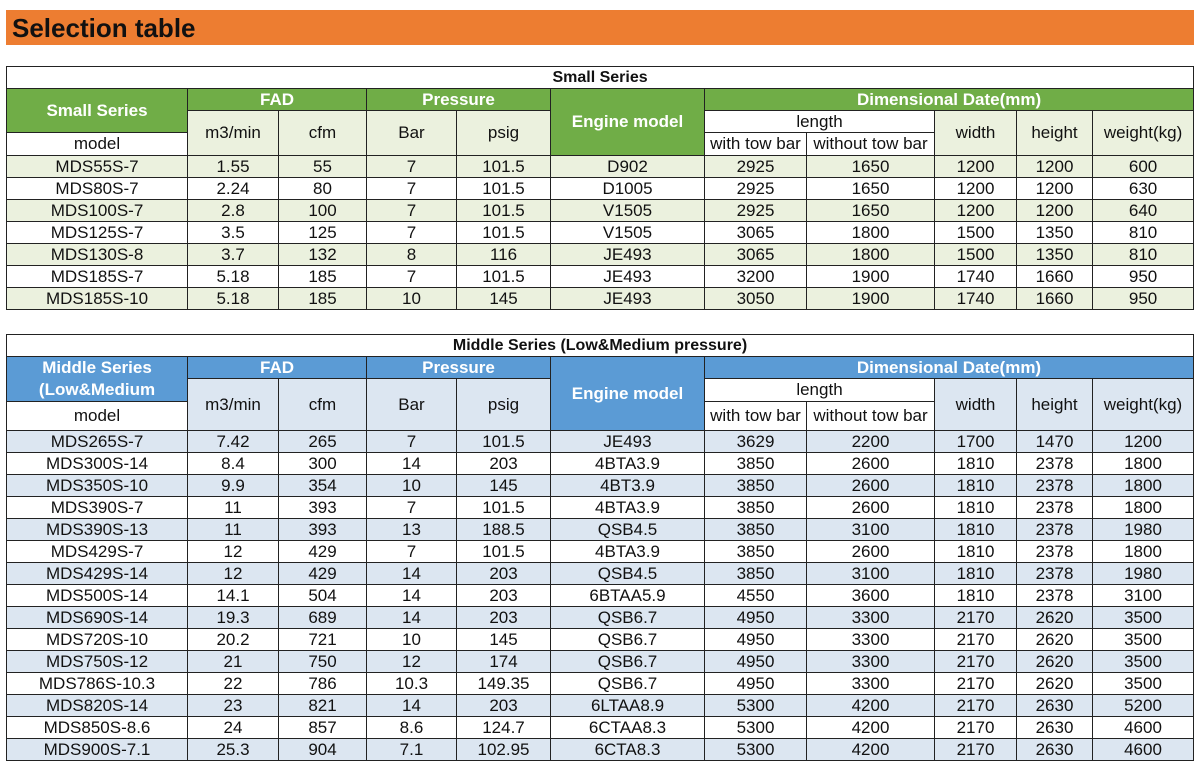 This screenshot has width=1204, height=767. I want to click on cell-fad-cfm: 689, so click(322, 617).